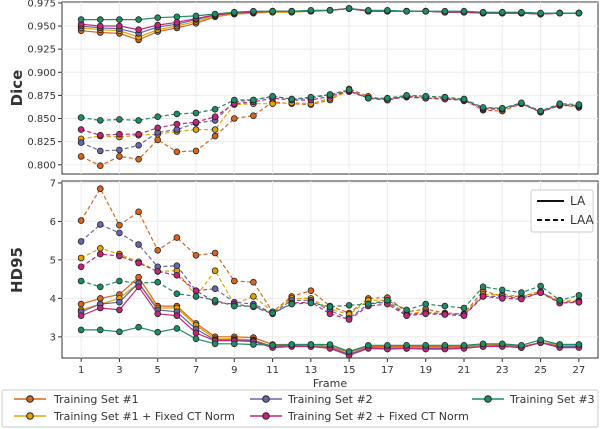 The image size is (600, 429). I want to click on legend-set2-label: Training Set #2, so click(330, 399).